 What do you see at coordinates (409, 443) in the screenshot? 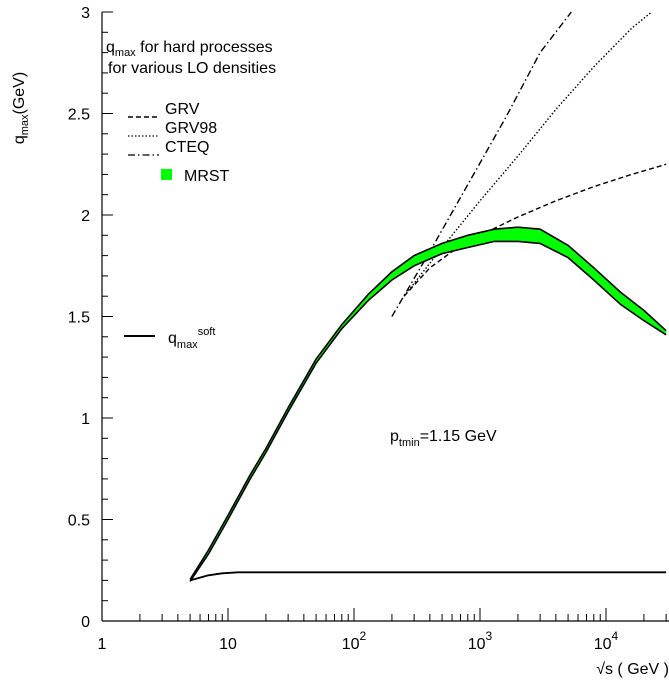
I see `annotation-sub: tmin` at bounding box center [409, 443].